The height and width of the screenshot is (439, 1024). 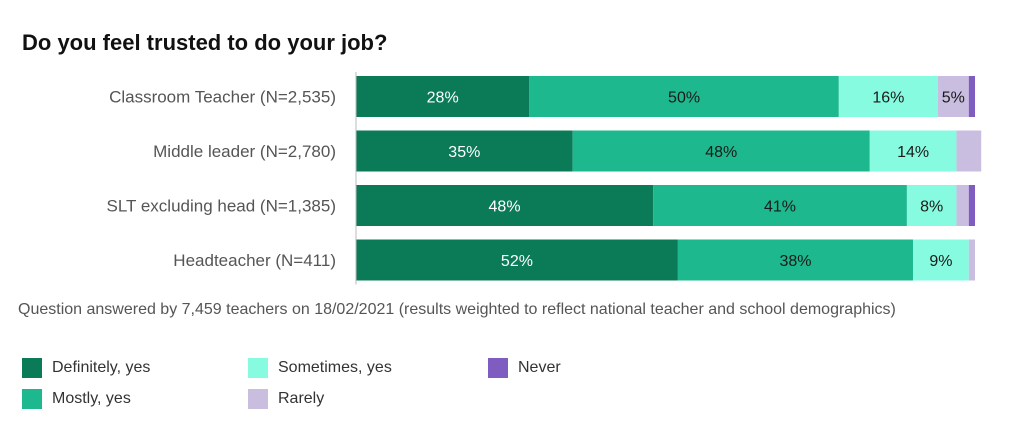 I want to click on data-label: 38%, so click(x=795, y=261).